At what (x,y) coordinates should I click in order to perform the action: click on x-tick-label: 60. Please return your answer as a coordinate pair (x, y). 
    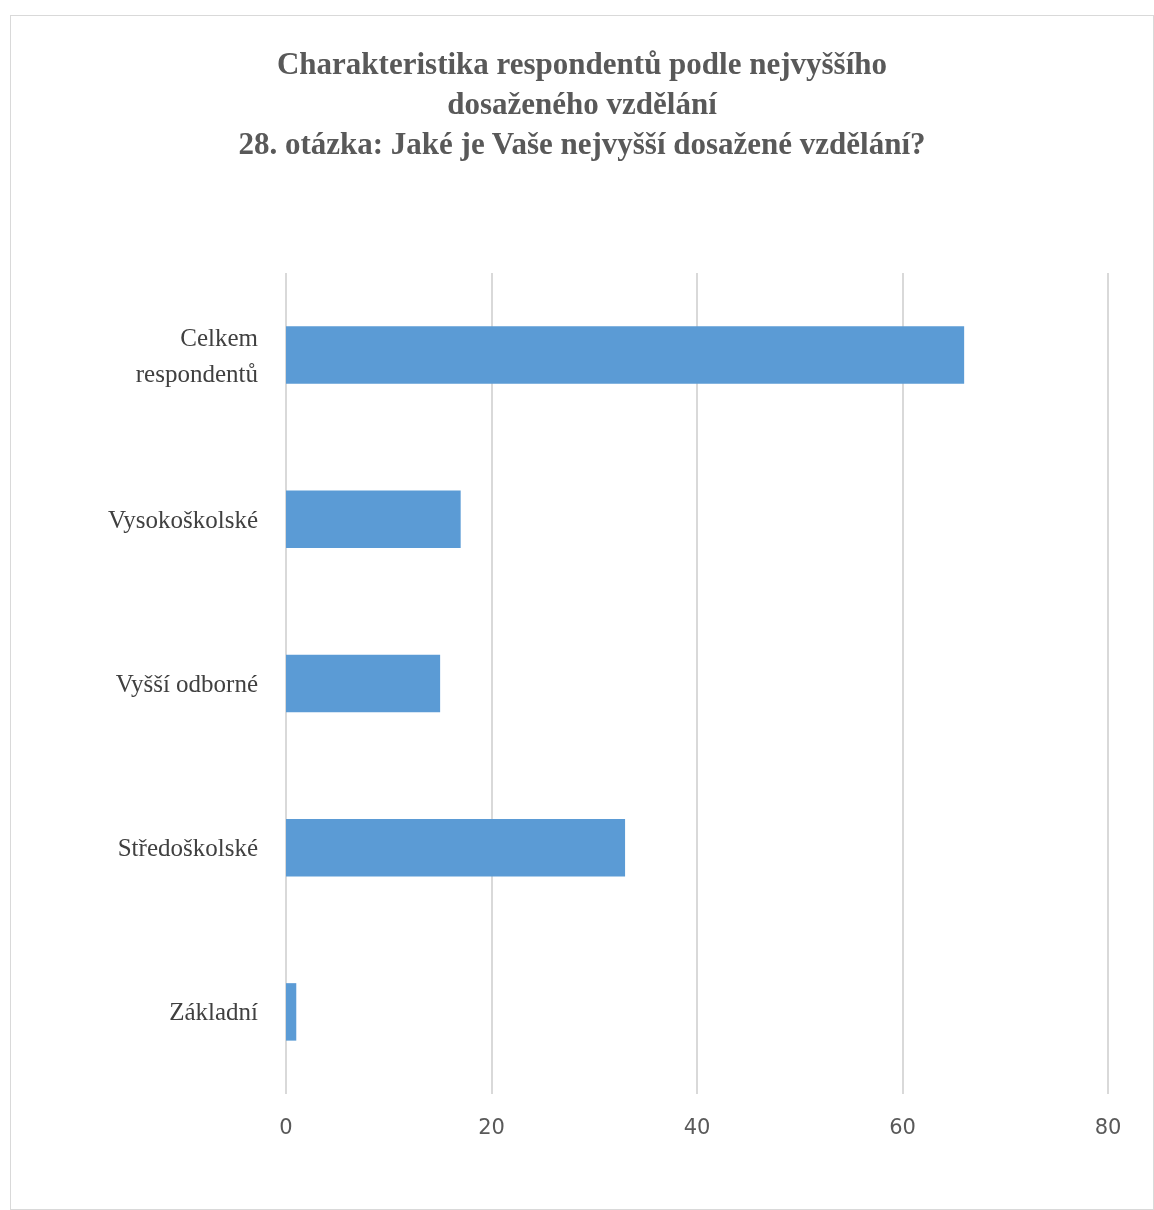
    Looking at the image, I should click on (902, 1126).